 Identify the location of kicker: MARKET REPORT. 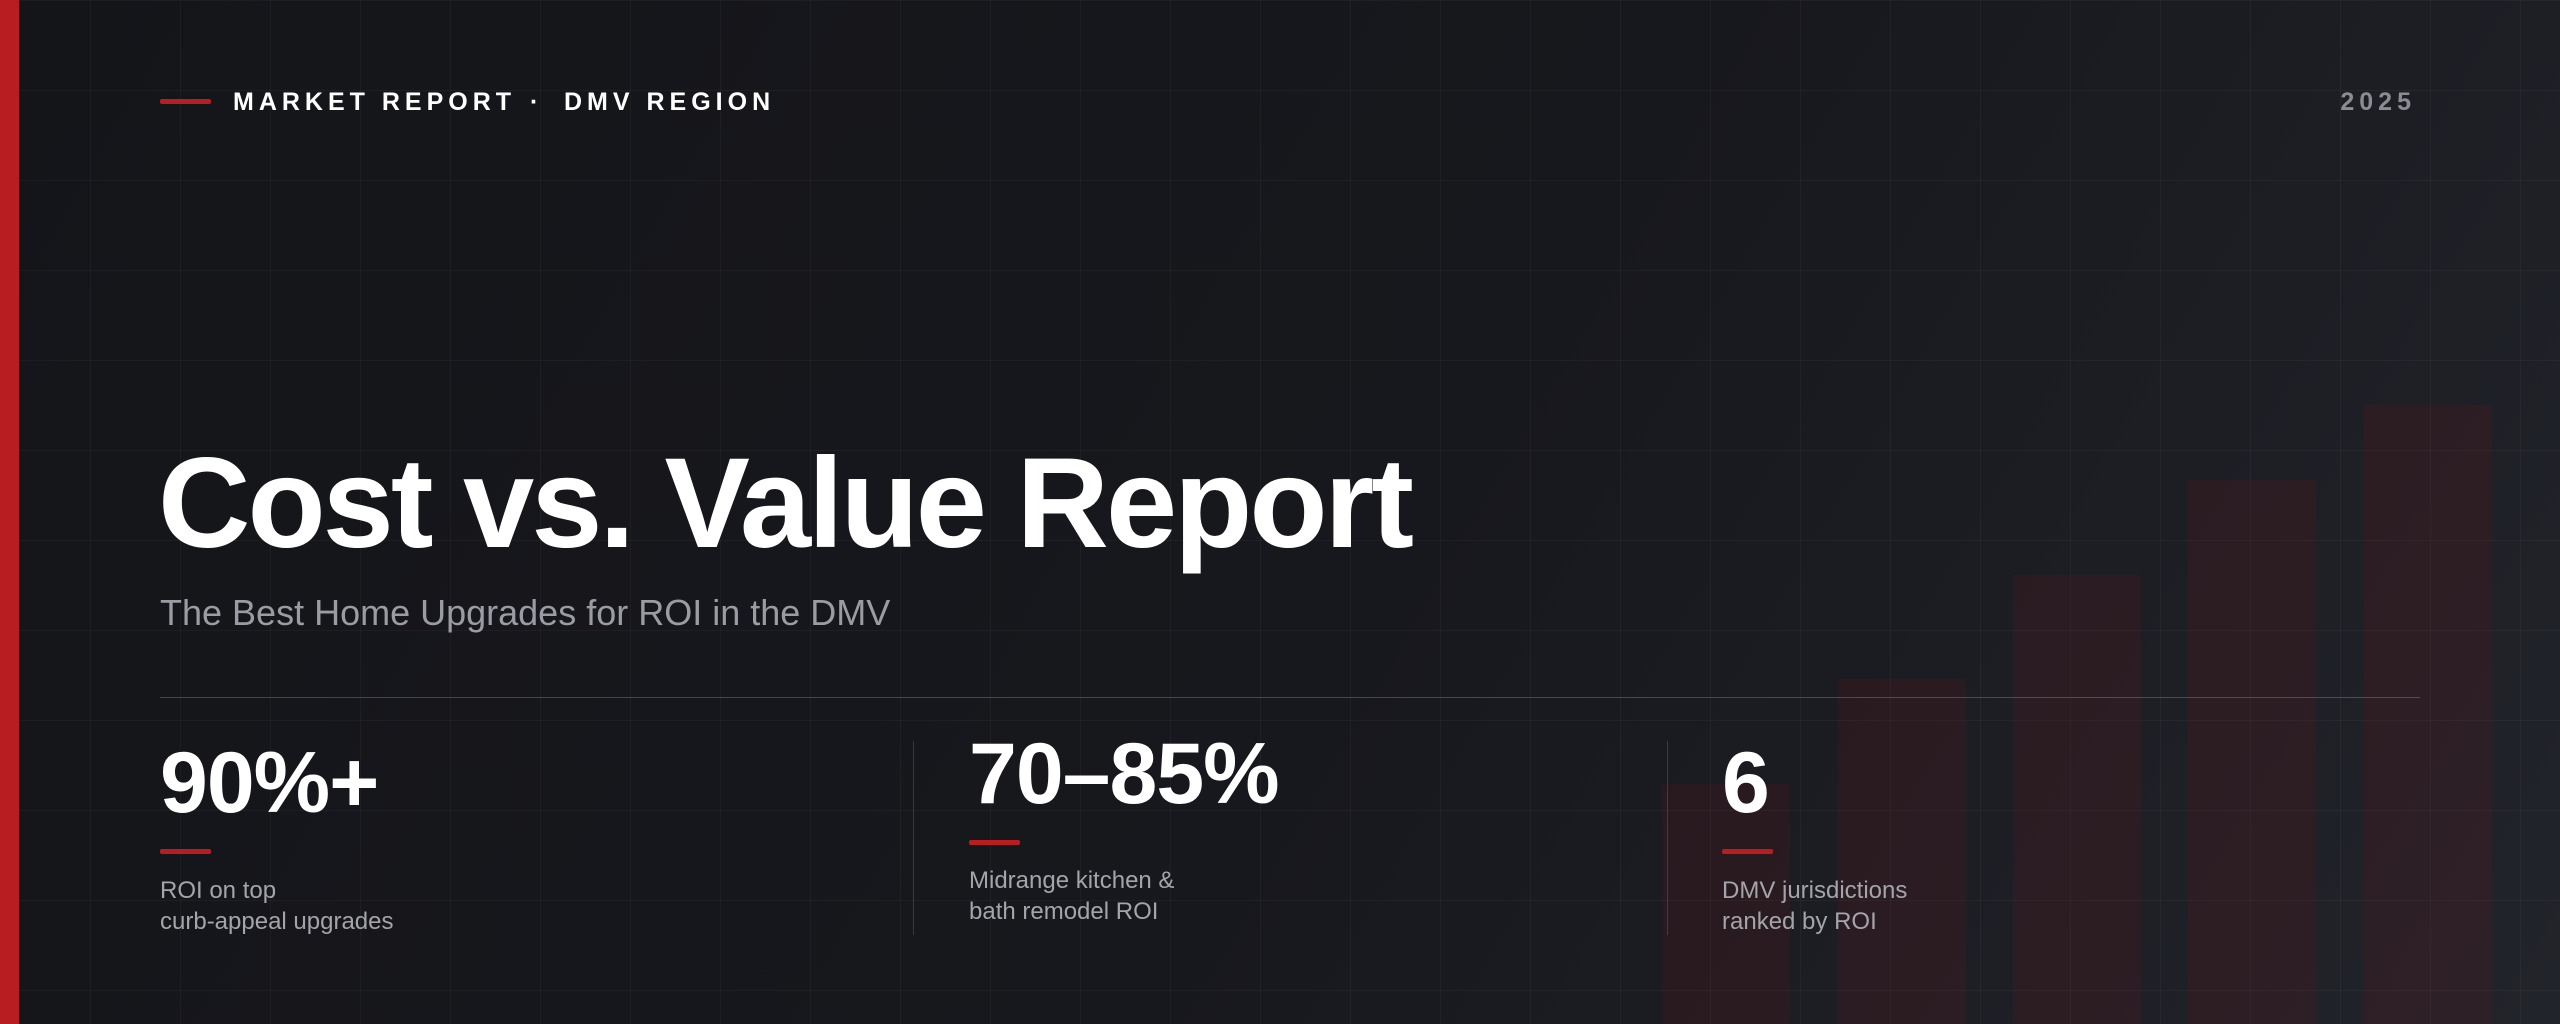
(375, 102).